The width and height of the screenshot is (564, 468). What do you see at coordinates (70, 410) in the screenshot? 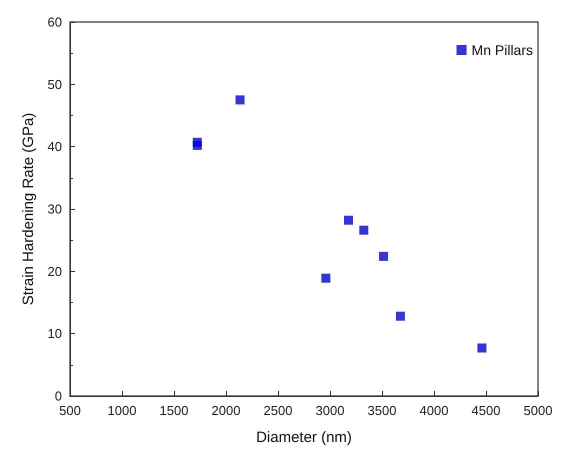
I see `x-tick-label: 500` at bounding box center [70, 410].